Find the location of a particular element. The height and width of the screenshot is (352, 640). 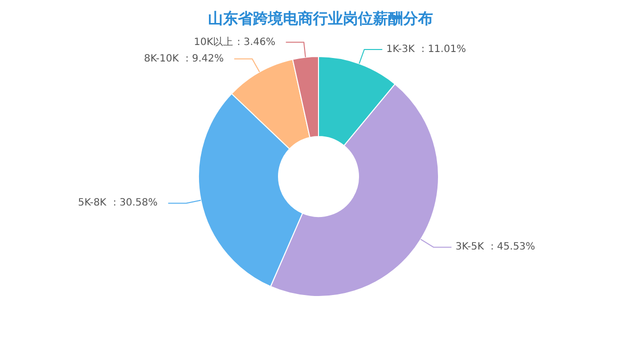

slice-label: 3K-5K is located at coordinates (469, 247).